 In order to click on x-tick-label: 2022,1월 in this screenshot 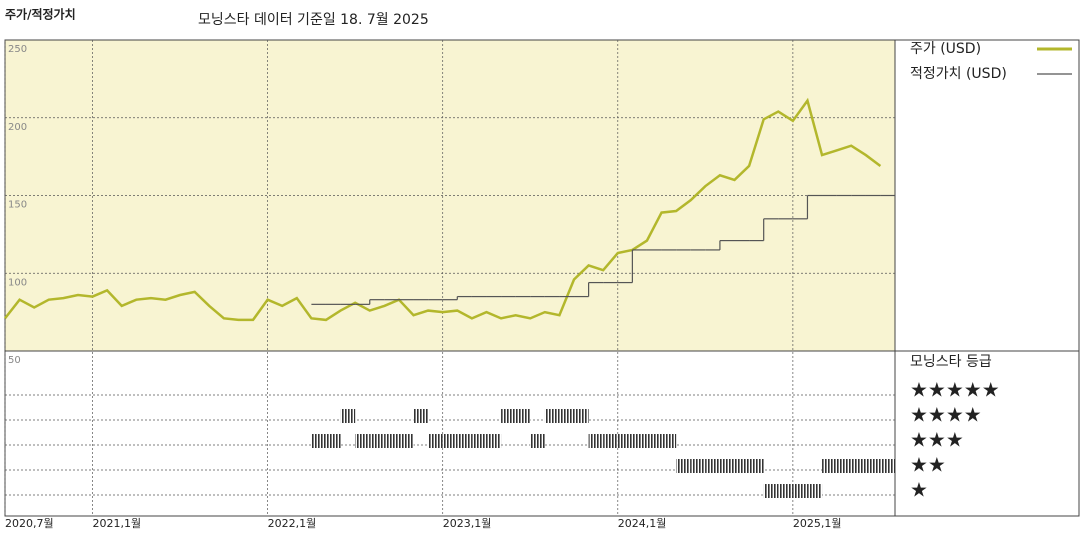, I will do `click(292, 523)`.